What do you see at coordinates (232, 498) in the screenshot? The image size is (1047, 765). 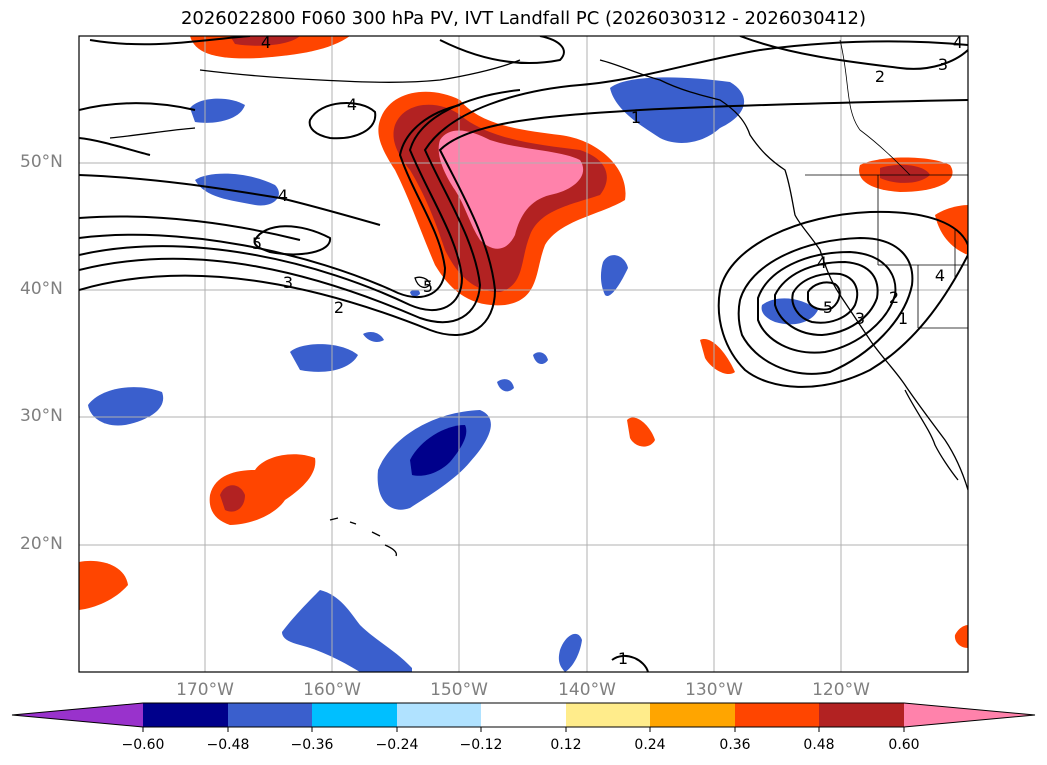 I see `pv-positive-hawaii-nw-core` at bounding box center [232, 498].